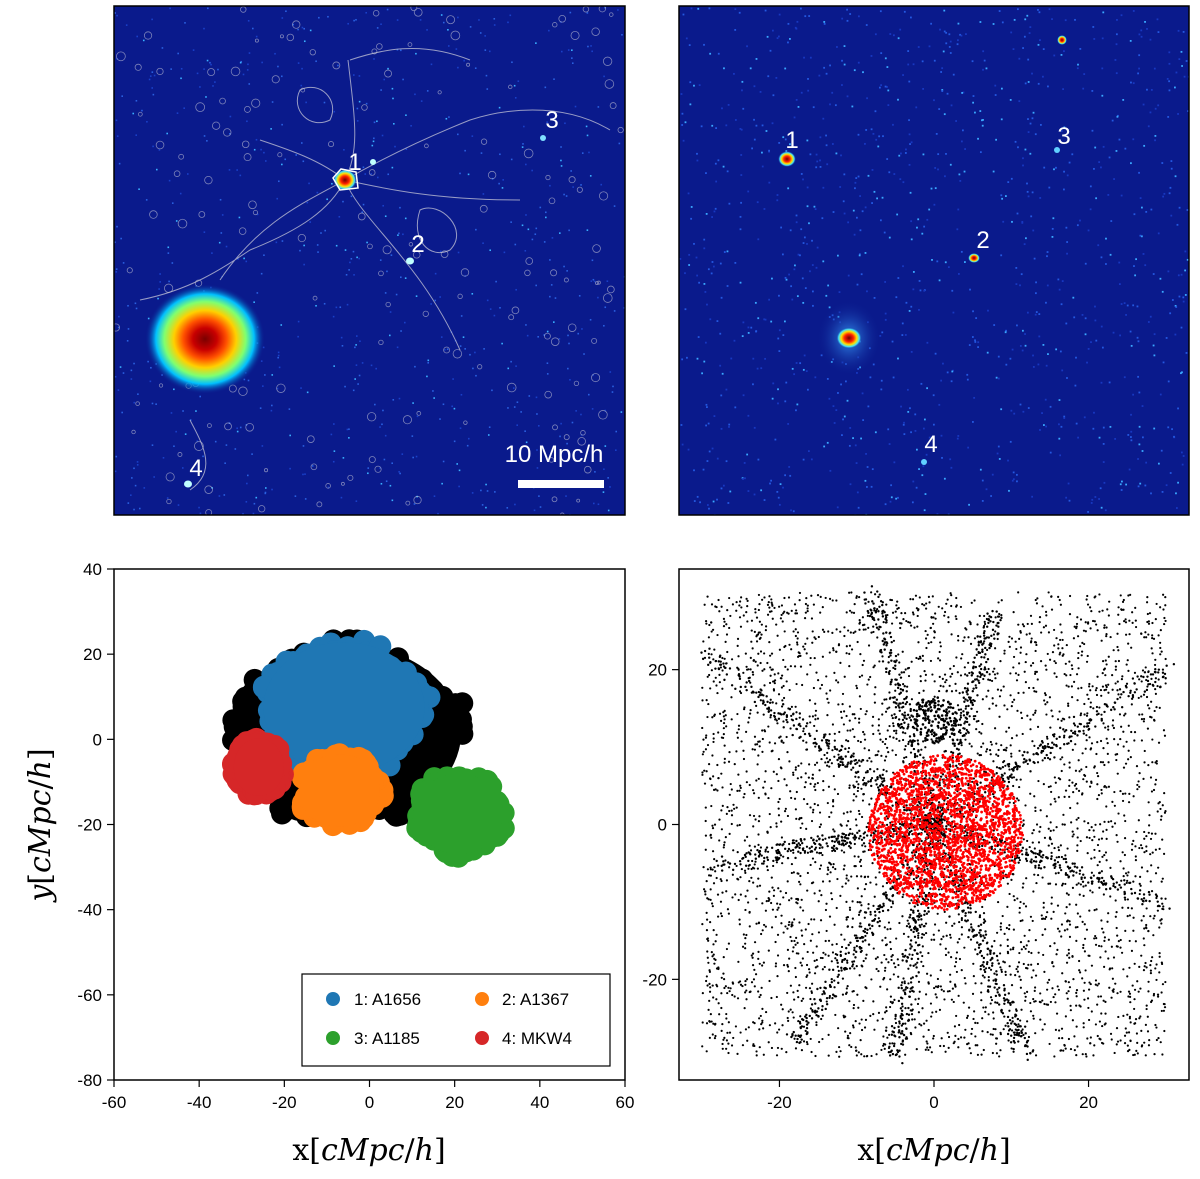 The width and height of the screenshot is (1200, 1179). Describe the element at coordinates (460, 817) in the screenshot. I see `region-3-a1185` at that location.